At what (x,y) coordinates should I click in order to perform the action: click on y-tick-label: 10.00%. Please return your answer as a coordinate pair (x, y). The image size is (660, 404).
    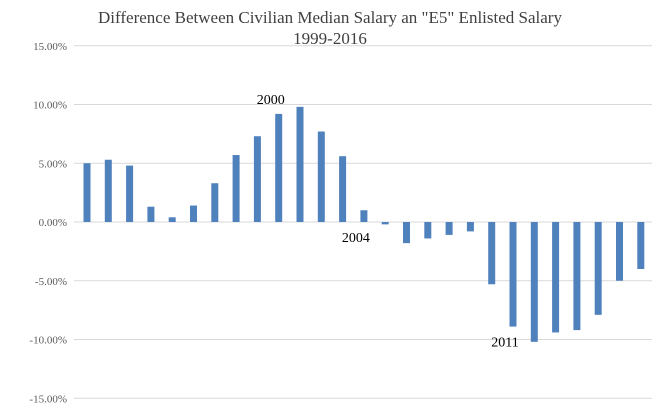
    Looking at the image, I should click on (50, 106).